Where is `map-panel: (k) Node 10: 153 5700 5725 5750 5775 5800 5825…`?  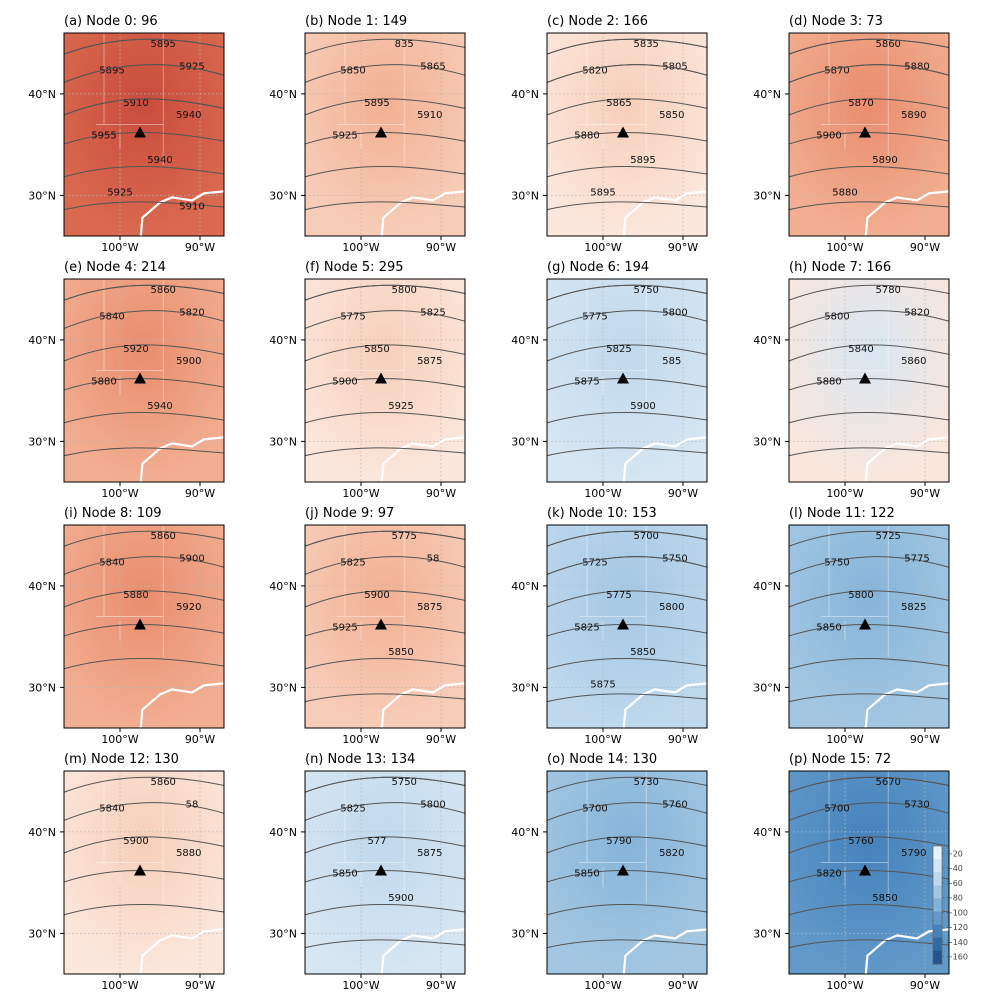
map-panel: (k) Node 10: 153 5700 5725 5750 5775 5800 5825… is located at coordinates (609, 626).